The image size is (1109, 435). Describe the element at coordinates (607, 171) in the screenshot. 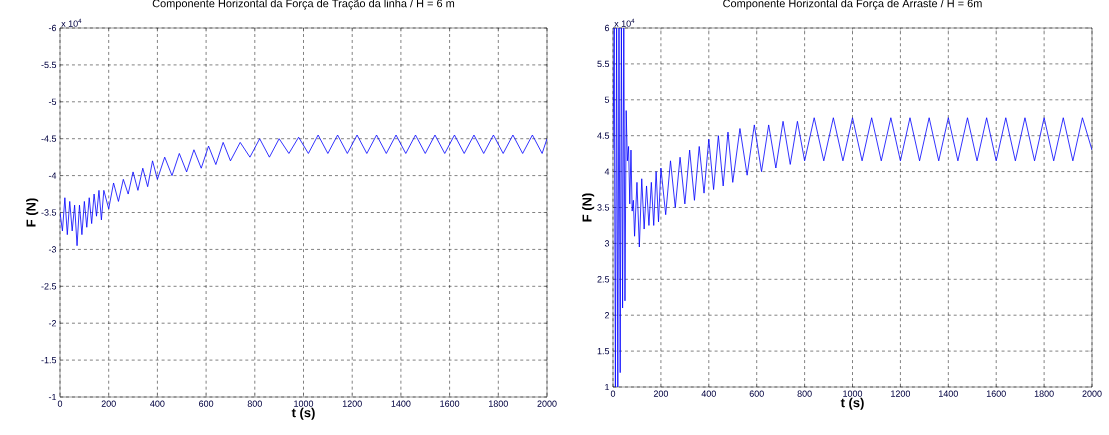

I see `y-tick-label: 4` at that location.